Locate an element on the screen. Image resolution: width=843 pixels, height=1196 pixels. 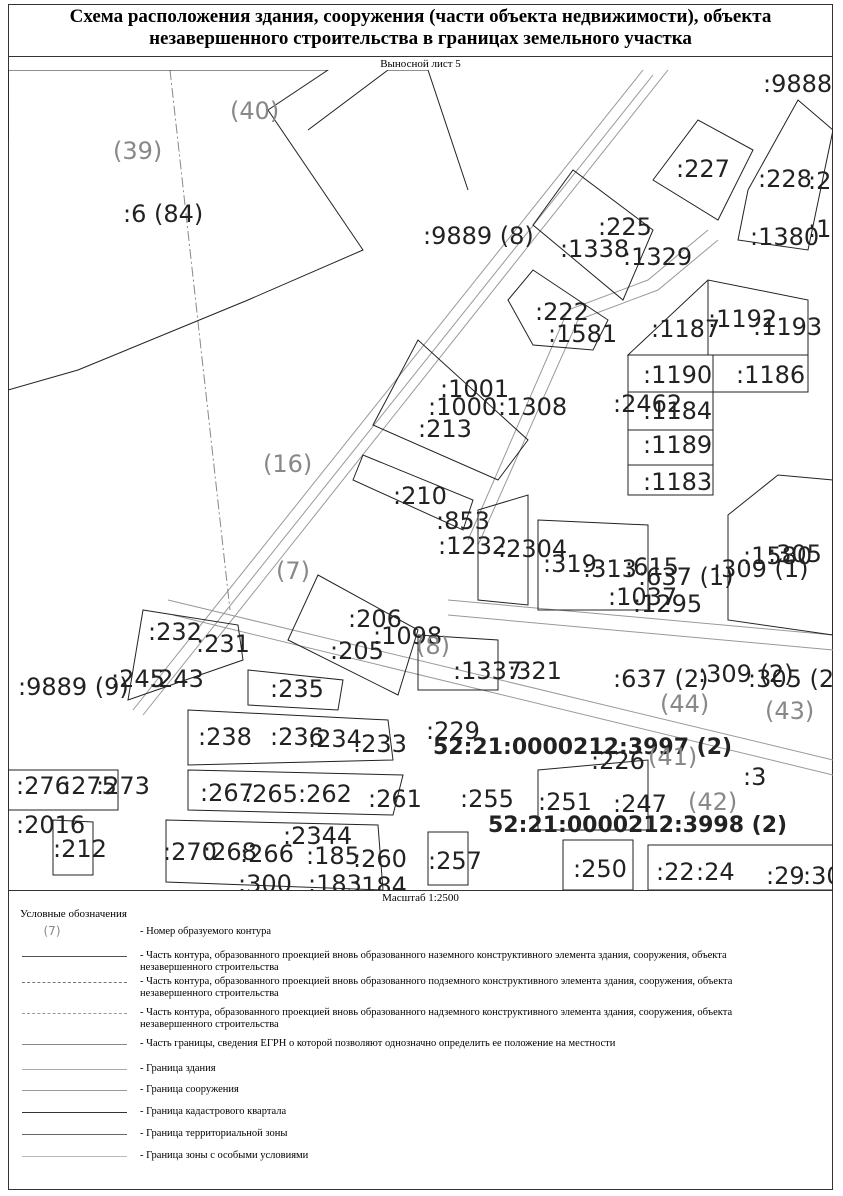
cadastral-label: :222 is located at coordinates (562, 312).